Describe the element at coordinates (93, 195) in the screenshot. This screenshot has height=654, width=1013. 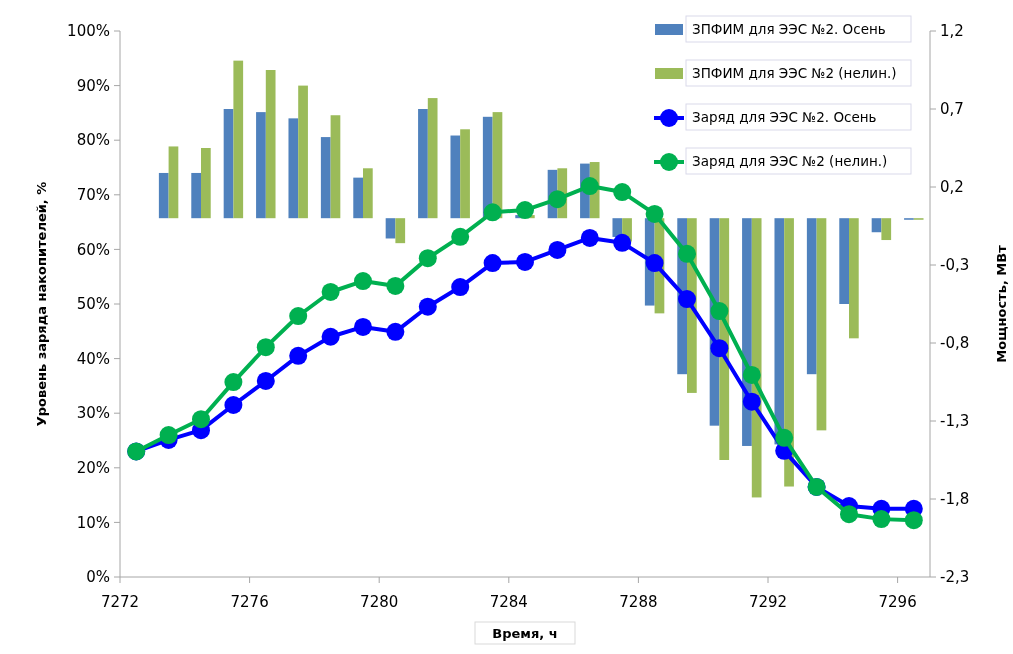
I see `y-tick-label: 70%` at that location.